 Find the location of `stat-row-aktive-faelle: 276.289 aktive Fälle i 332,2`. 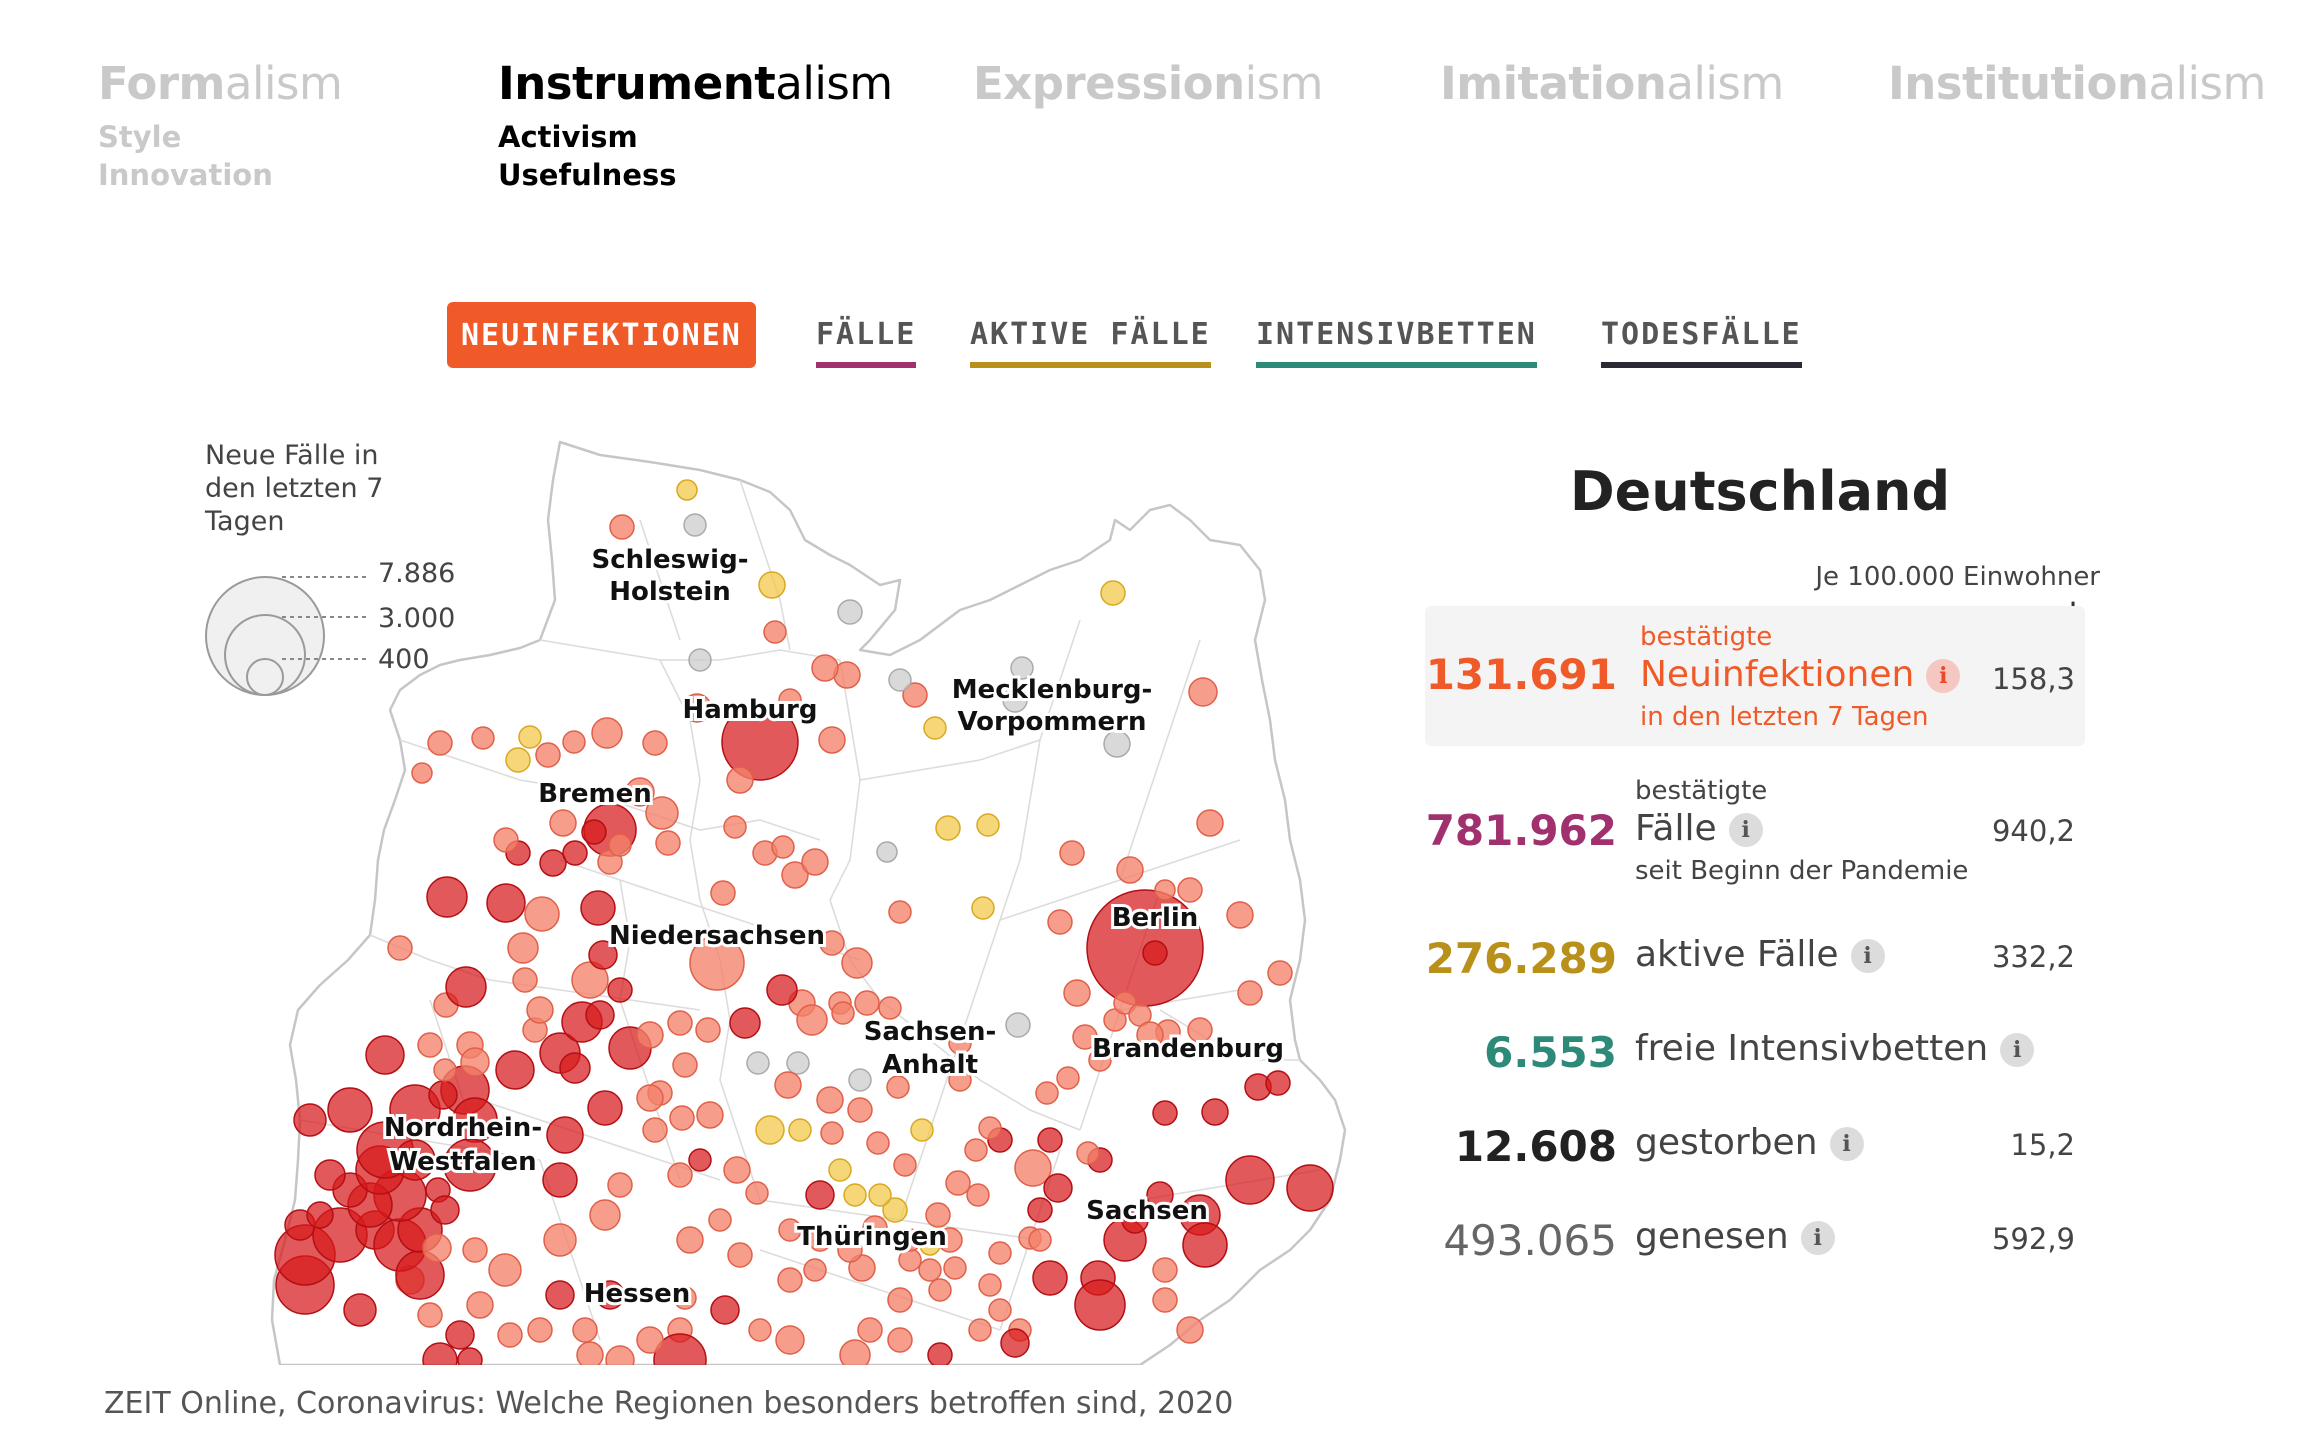

stat-row-aktive-faelle: 276.289 aktive Fälle i 332,2 is located at coordinates (1755, 958).